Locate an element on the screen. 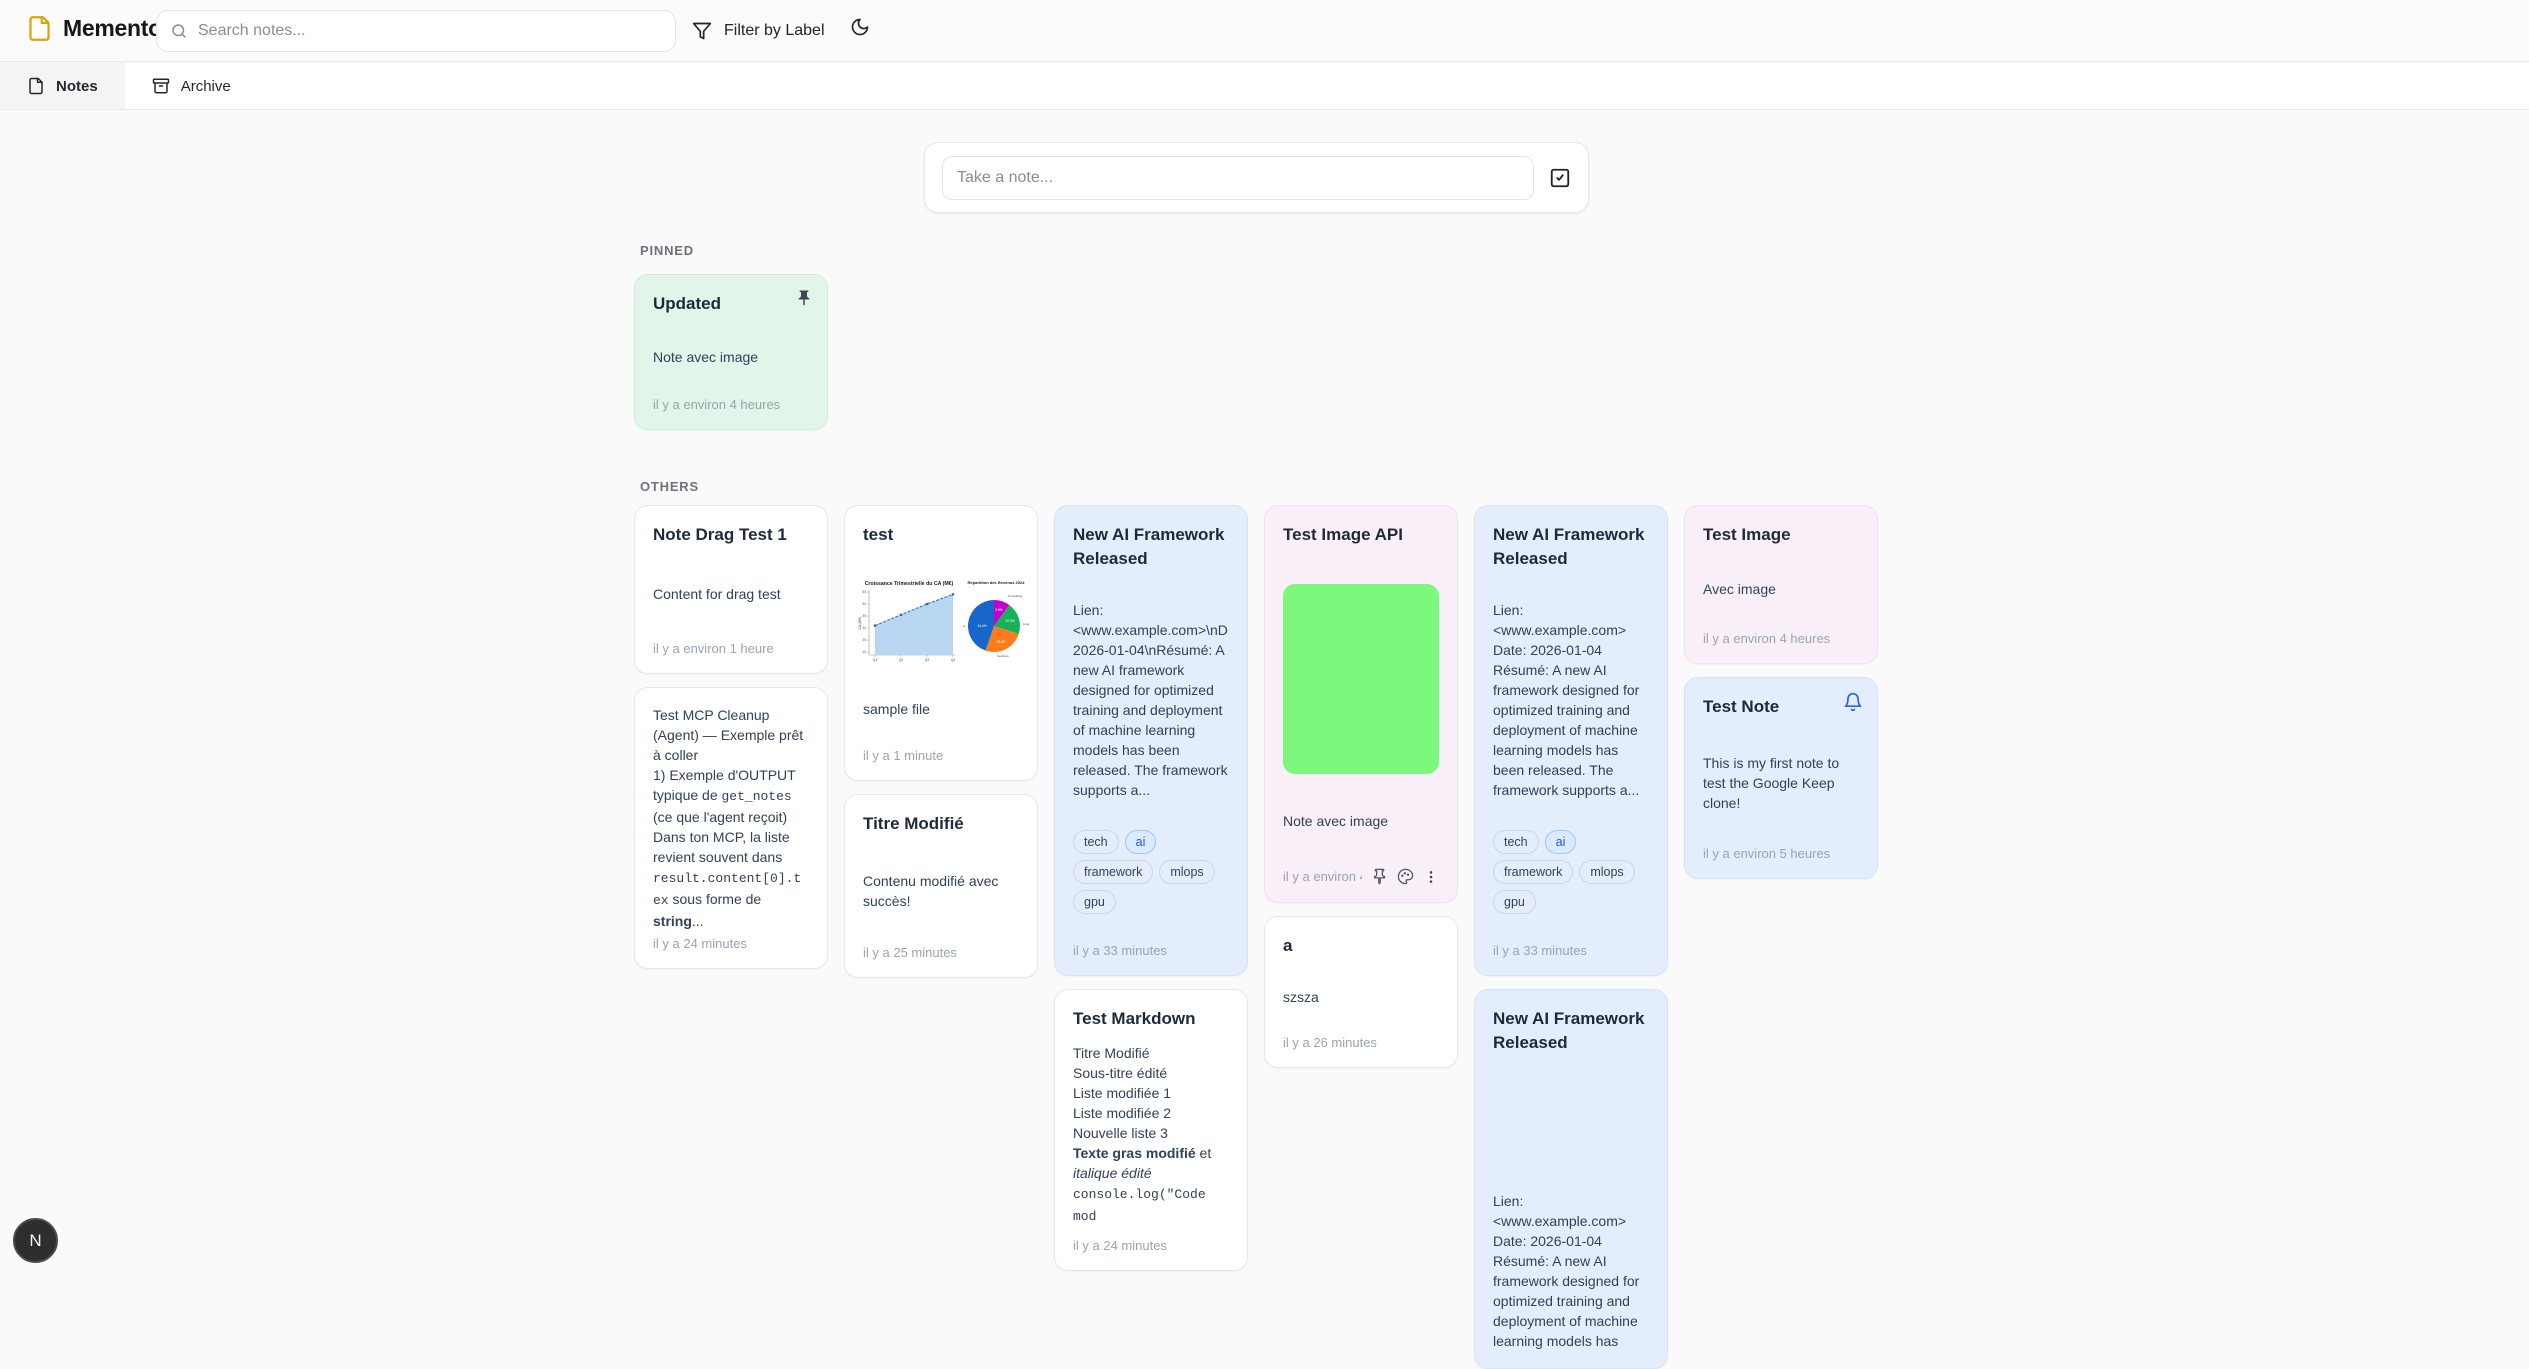 The height and width of the screenshot is (1369, 2529). note-footer: il y a environ 4 heures is located at coordinates (1361, 876).